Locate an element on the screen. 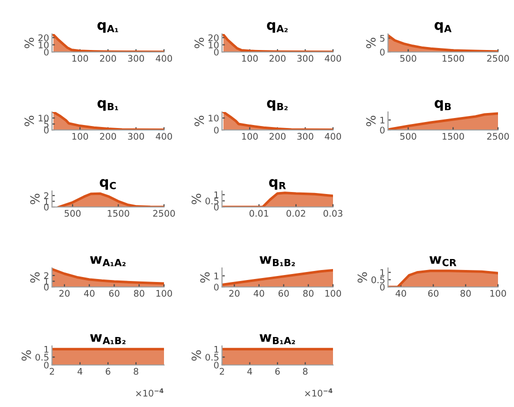  x-tick-label: 0.01 is located at coordinates (259, 213).